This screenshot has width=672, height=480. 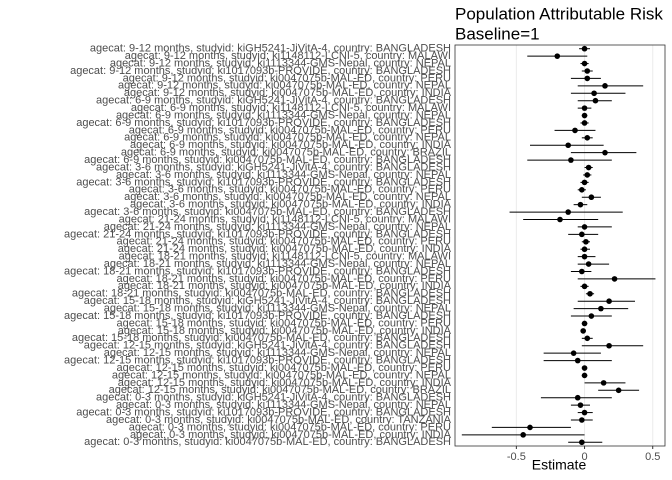 What do you see at coordinates (652, 457) in the screenshot?
I see `x-tick-label: 0.5` at bounding box center [652, 457].